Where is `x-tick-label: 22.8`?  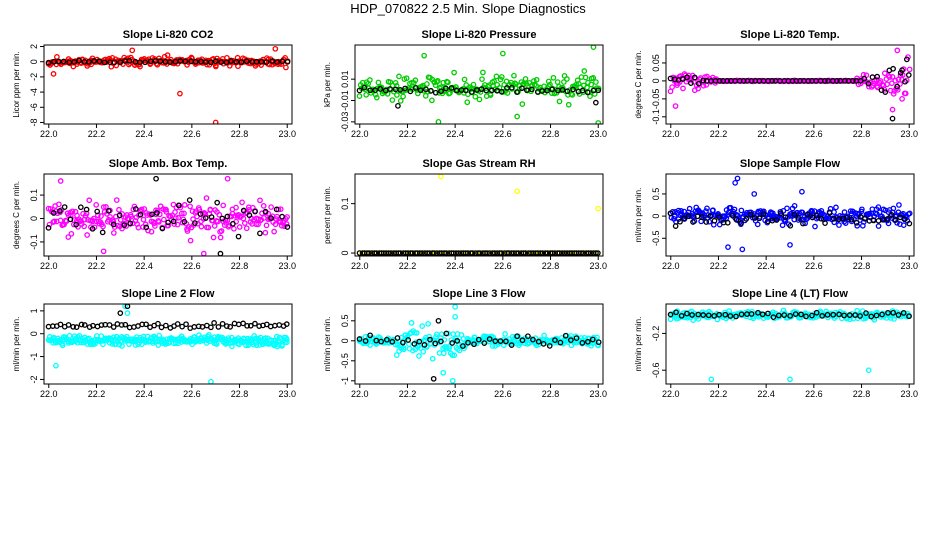
x-tick-label: 22.8 is located at coordinates (240, 266).